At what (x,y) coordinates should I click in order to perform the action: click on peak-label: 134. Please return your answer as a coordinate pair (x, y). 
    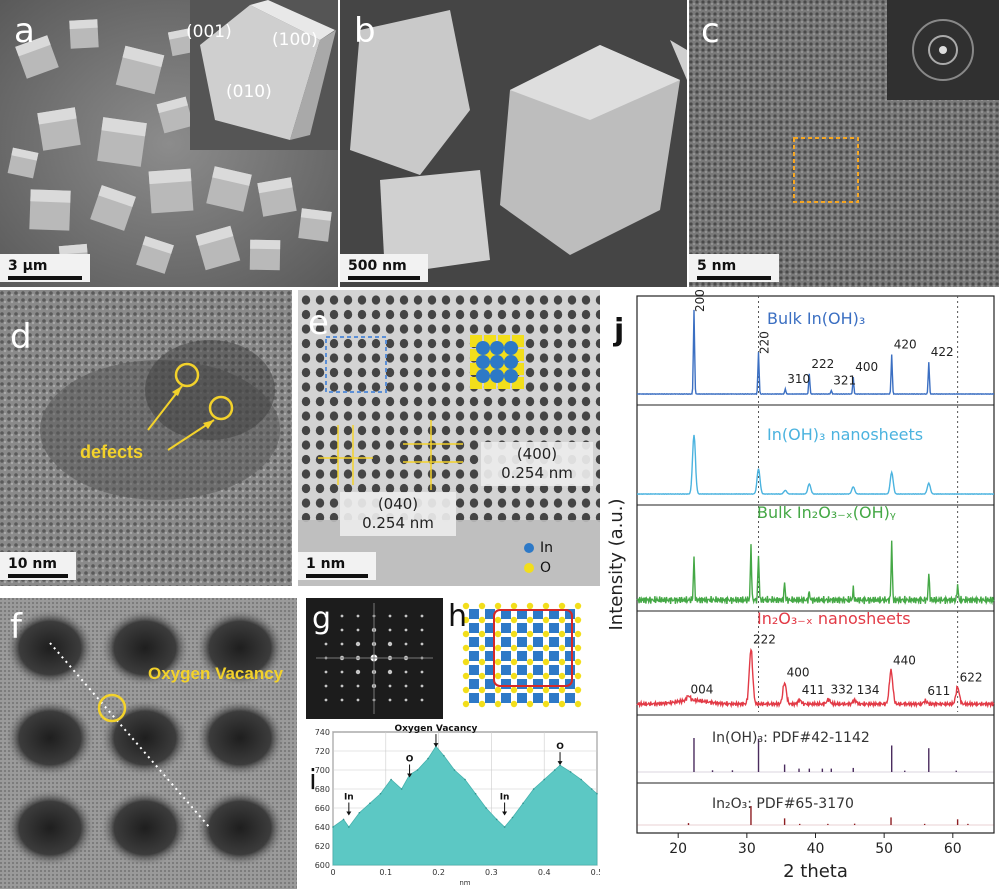
    Looking at the image, I should click on (868, 690).